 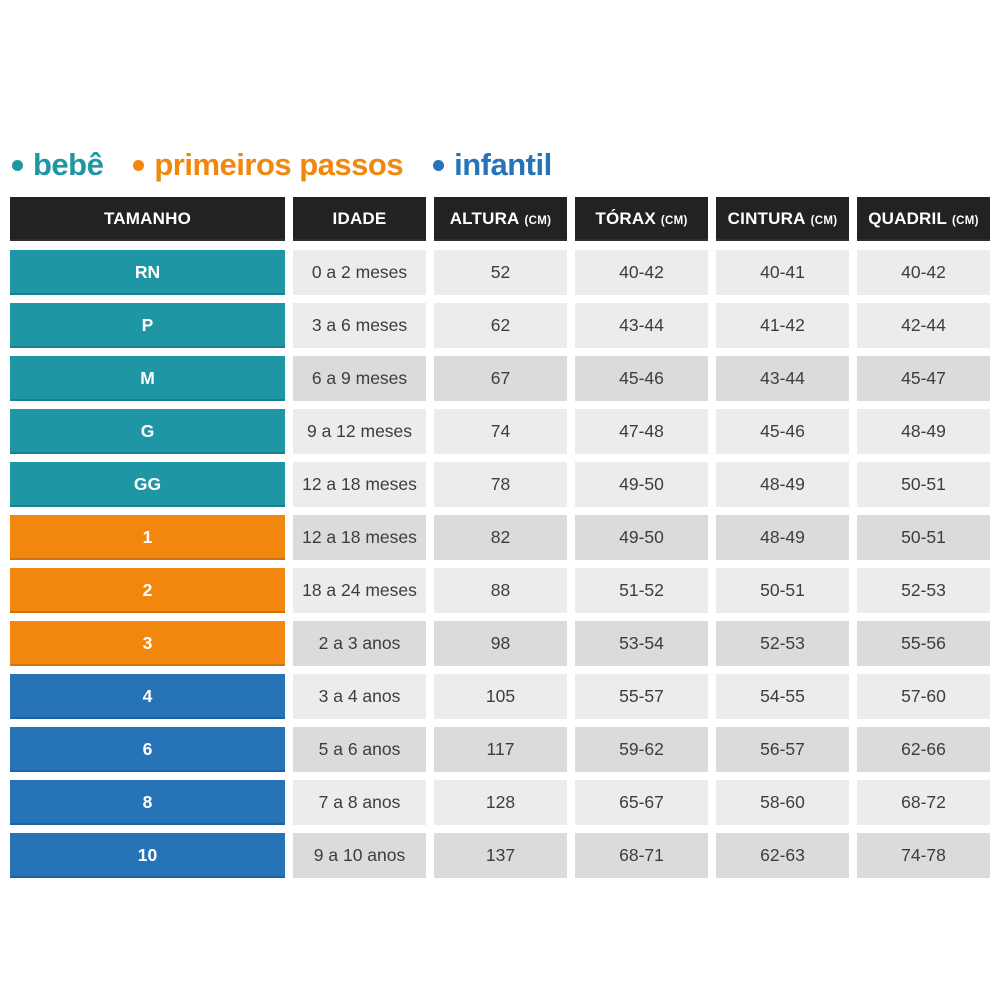 What do you see at coordinates (279, 164) in the screenshot?
I see `legend-label: primeiros passos` at bounding box center [279, 164].